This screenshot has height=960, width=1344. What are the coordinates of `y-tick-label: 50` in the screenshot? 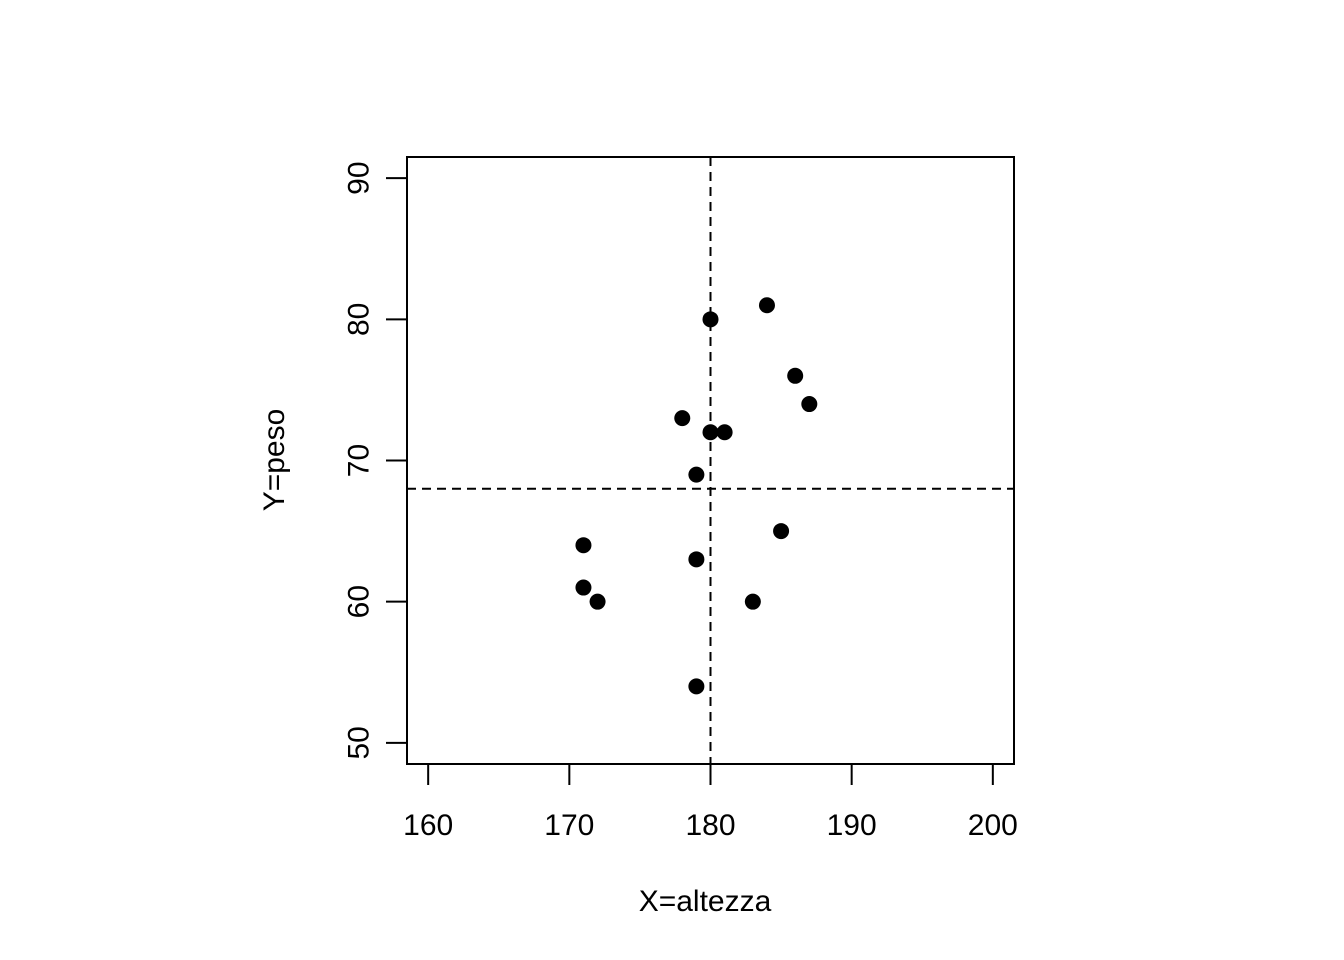 It's located at (359, 742).